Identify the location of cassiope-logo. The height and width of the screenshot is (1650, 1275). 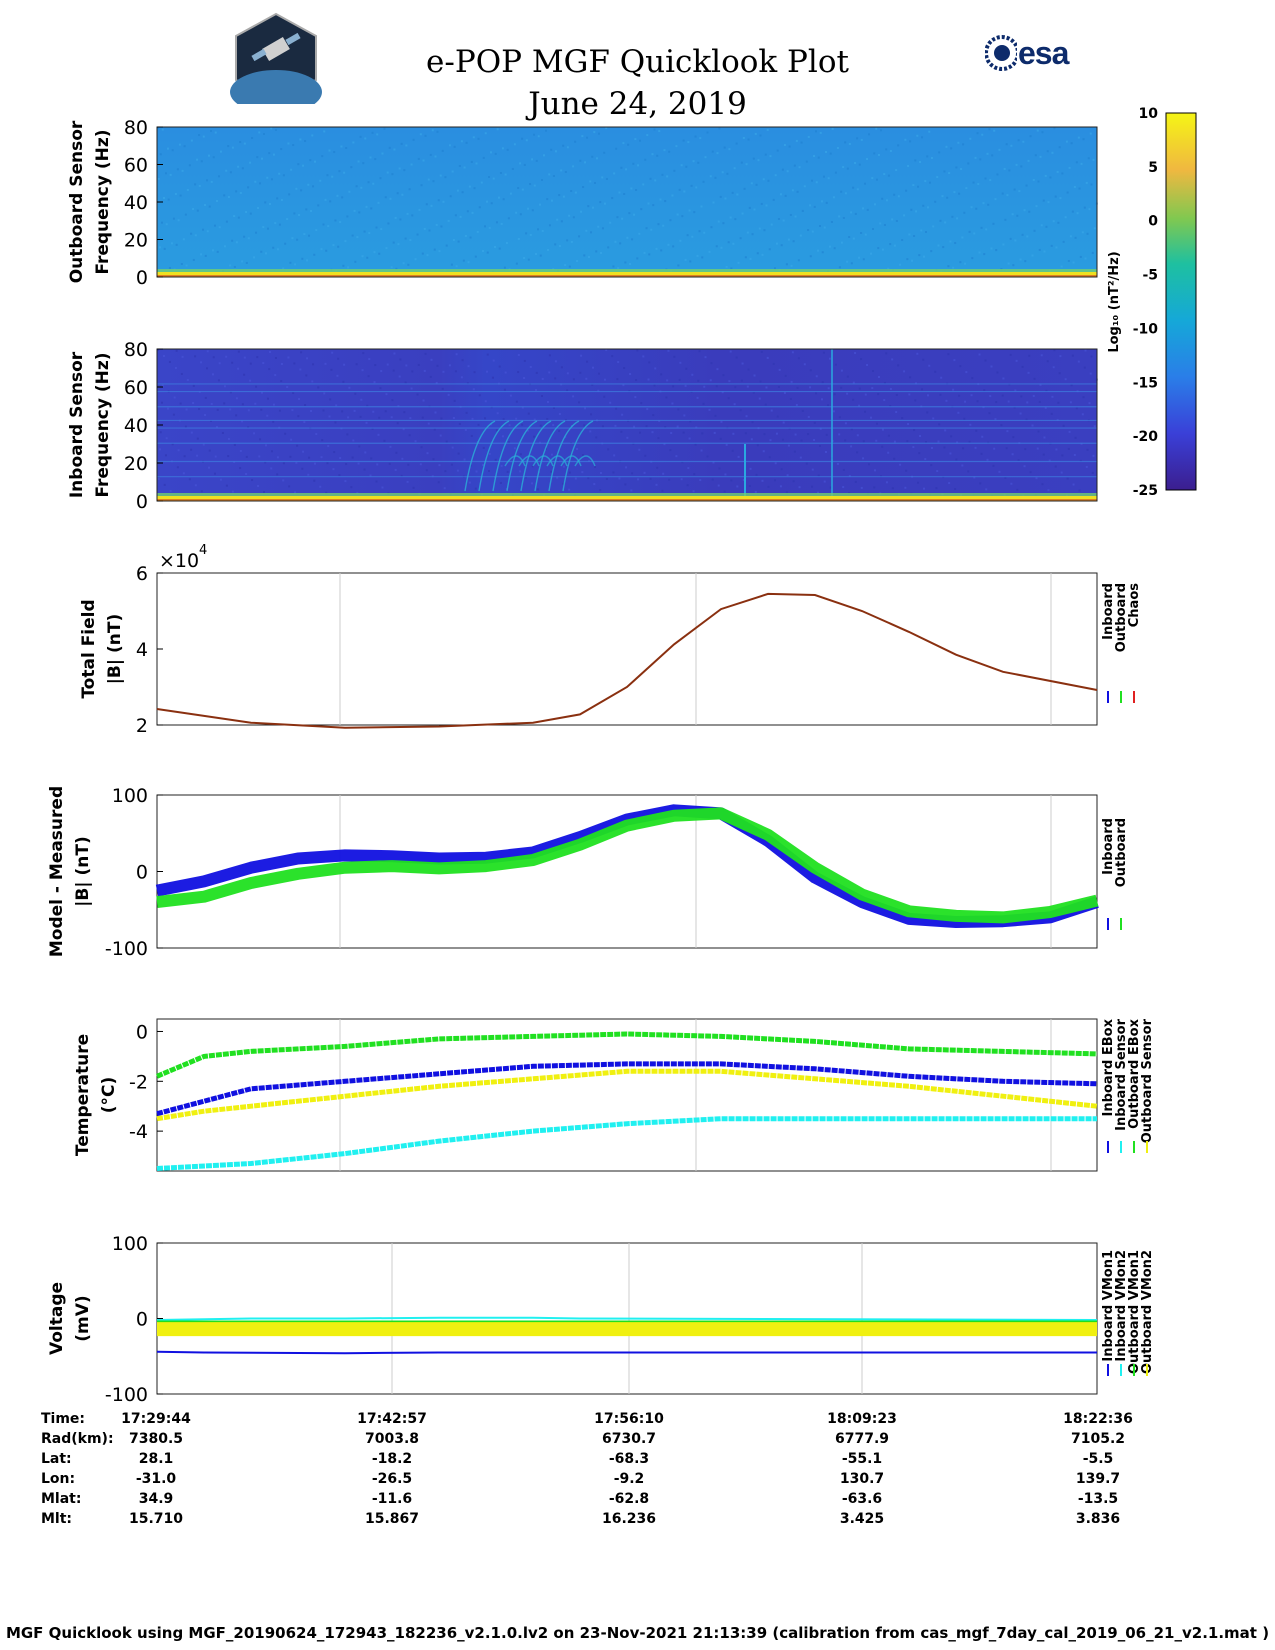
(276, 63).